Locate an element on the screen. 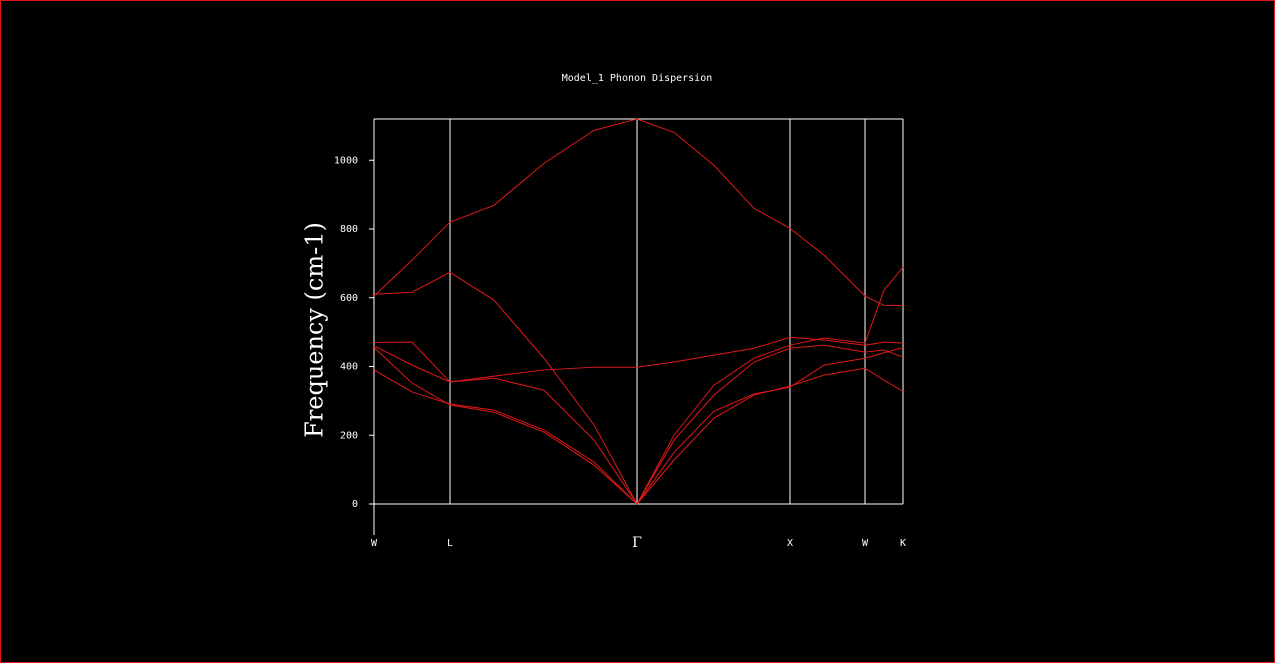  y-tick-label: 0 is located at coordinates (355, 504).